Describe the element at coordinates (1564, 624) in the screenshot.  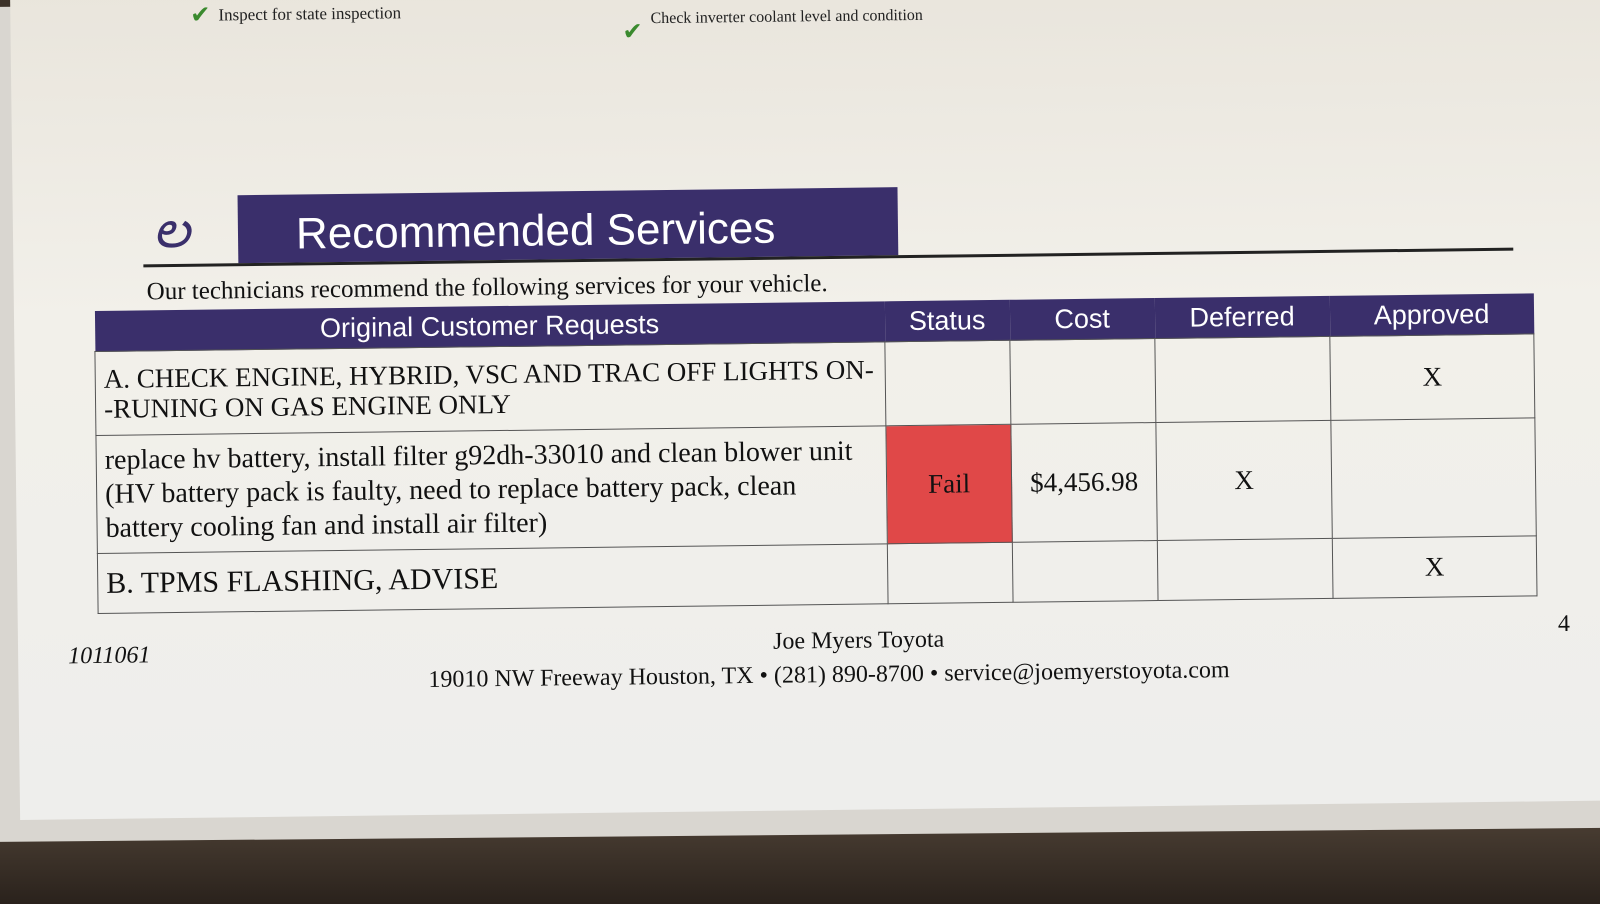
I see `page-number: 4` at that location.